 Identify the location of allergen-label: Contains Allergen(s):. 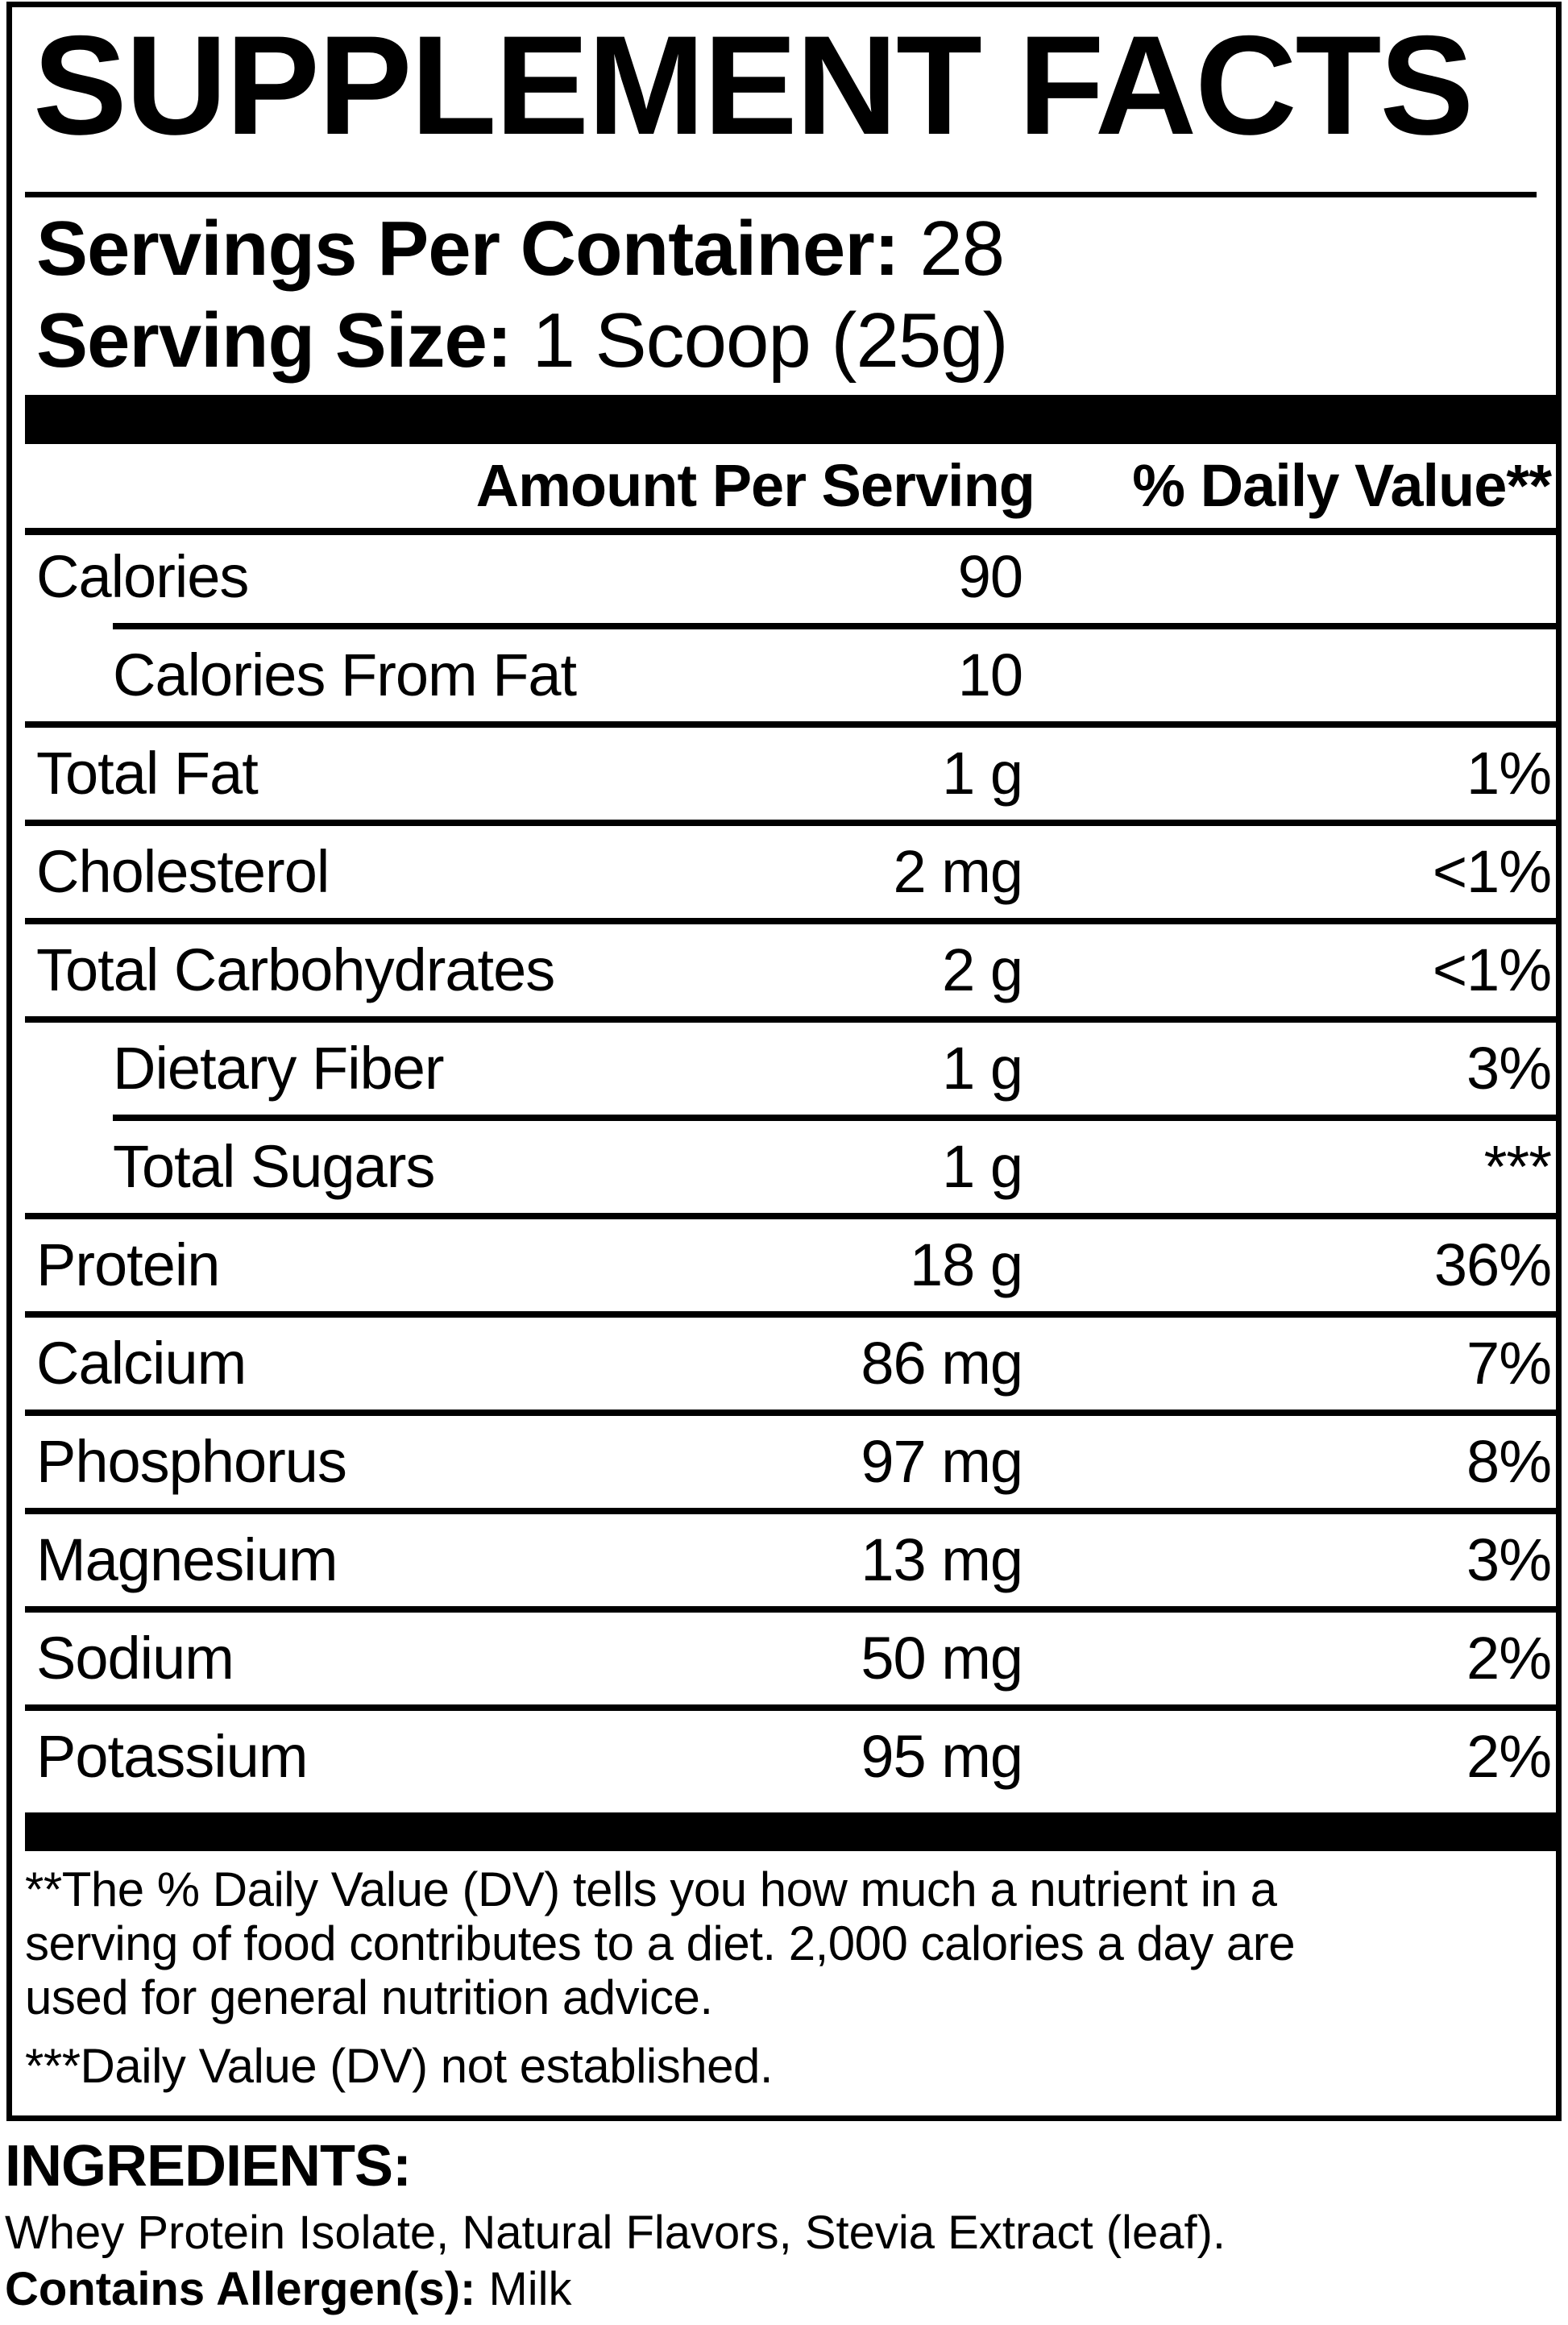
(240, 2289).